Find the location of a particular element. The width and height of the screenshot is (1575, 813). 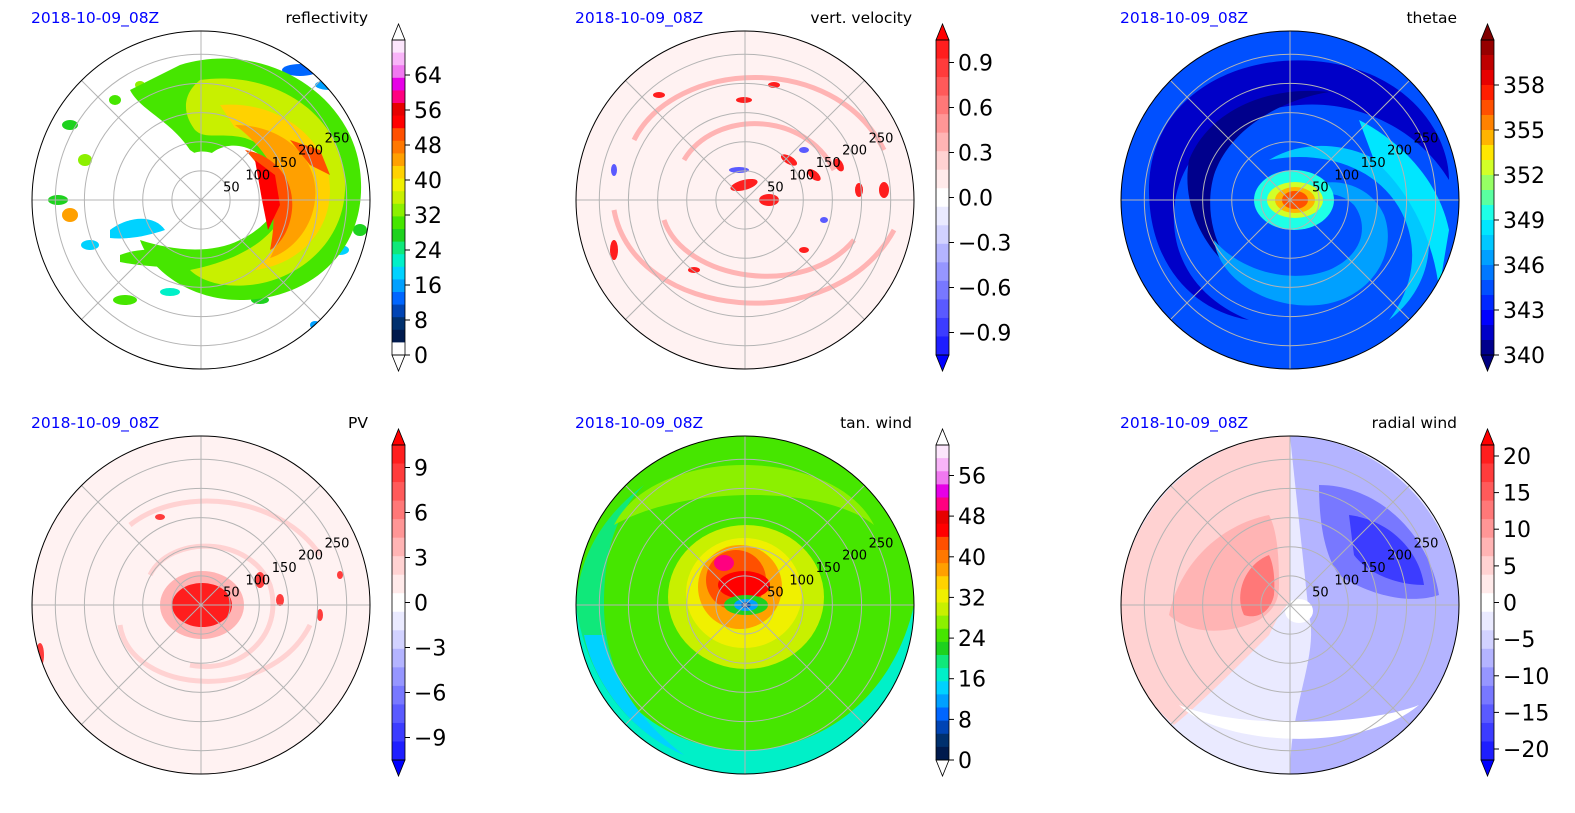

radial-tick-label: 100 is located at coordinates (1346, 175).